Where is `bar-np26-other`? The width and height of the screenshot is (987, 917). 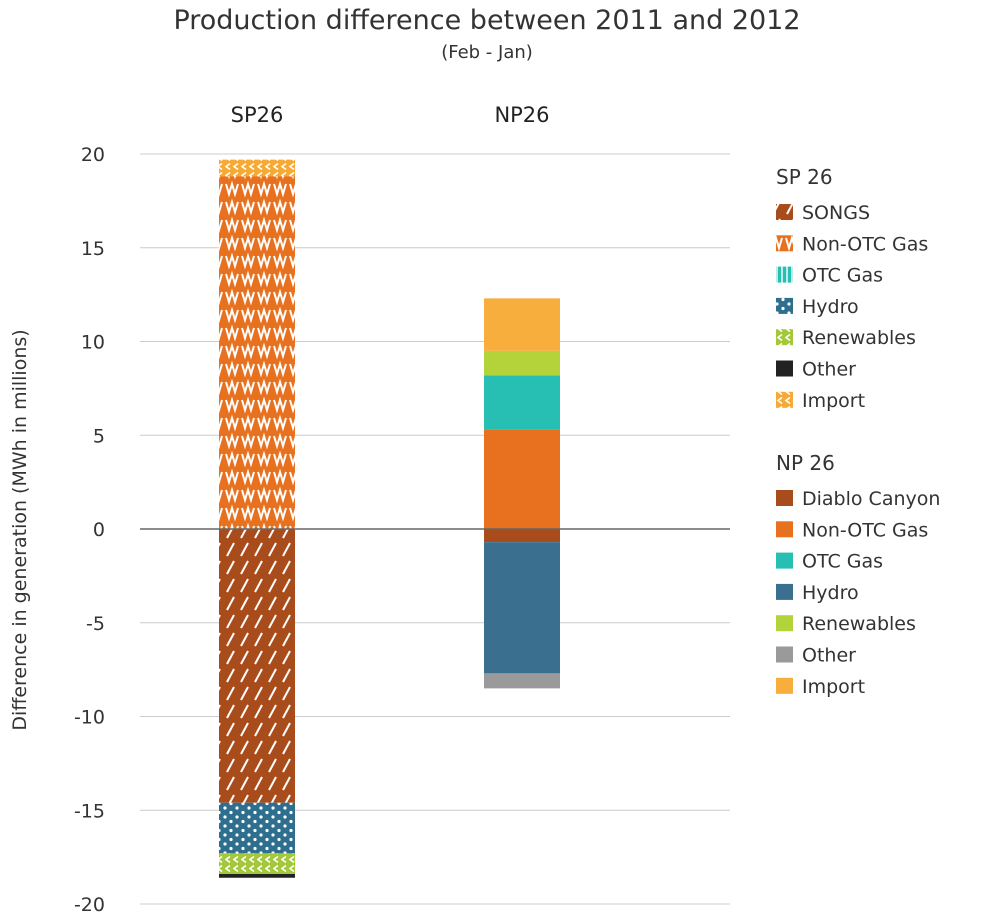 bar-np26-other is located at coordinates (522, 681).